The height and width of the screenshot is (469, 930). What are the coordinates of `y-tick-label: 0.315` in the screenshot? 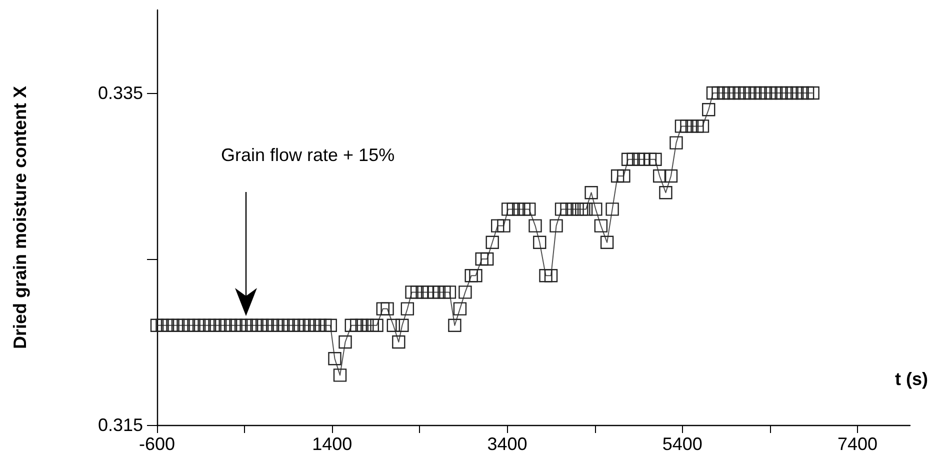 It's located at (120, 425).